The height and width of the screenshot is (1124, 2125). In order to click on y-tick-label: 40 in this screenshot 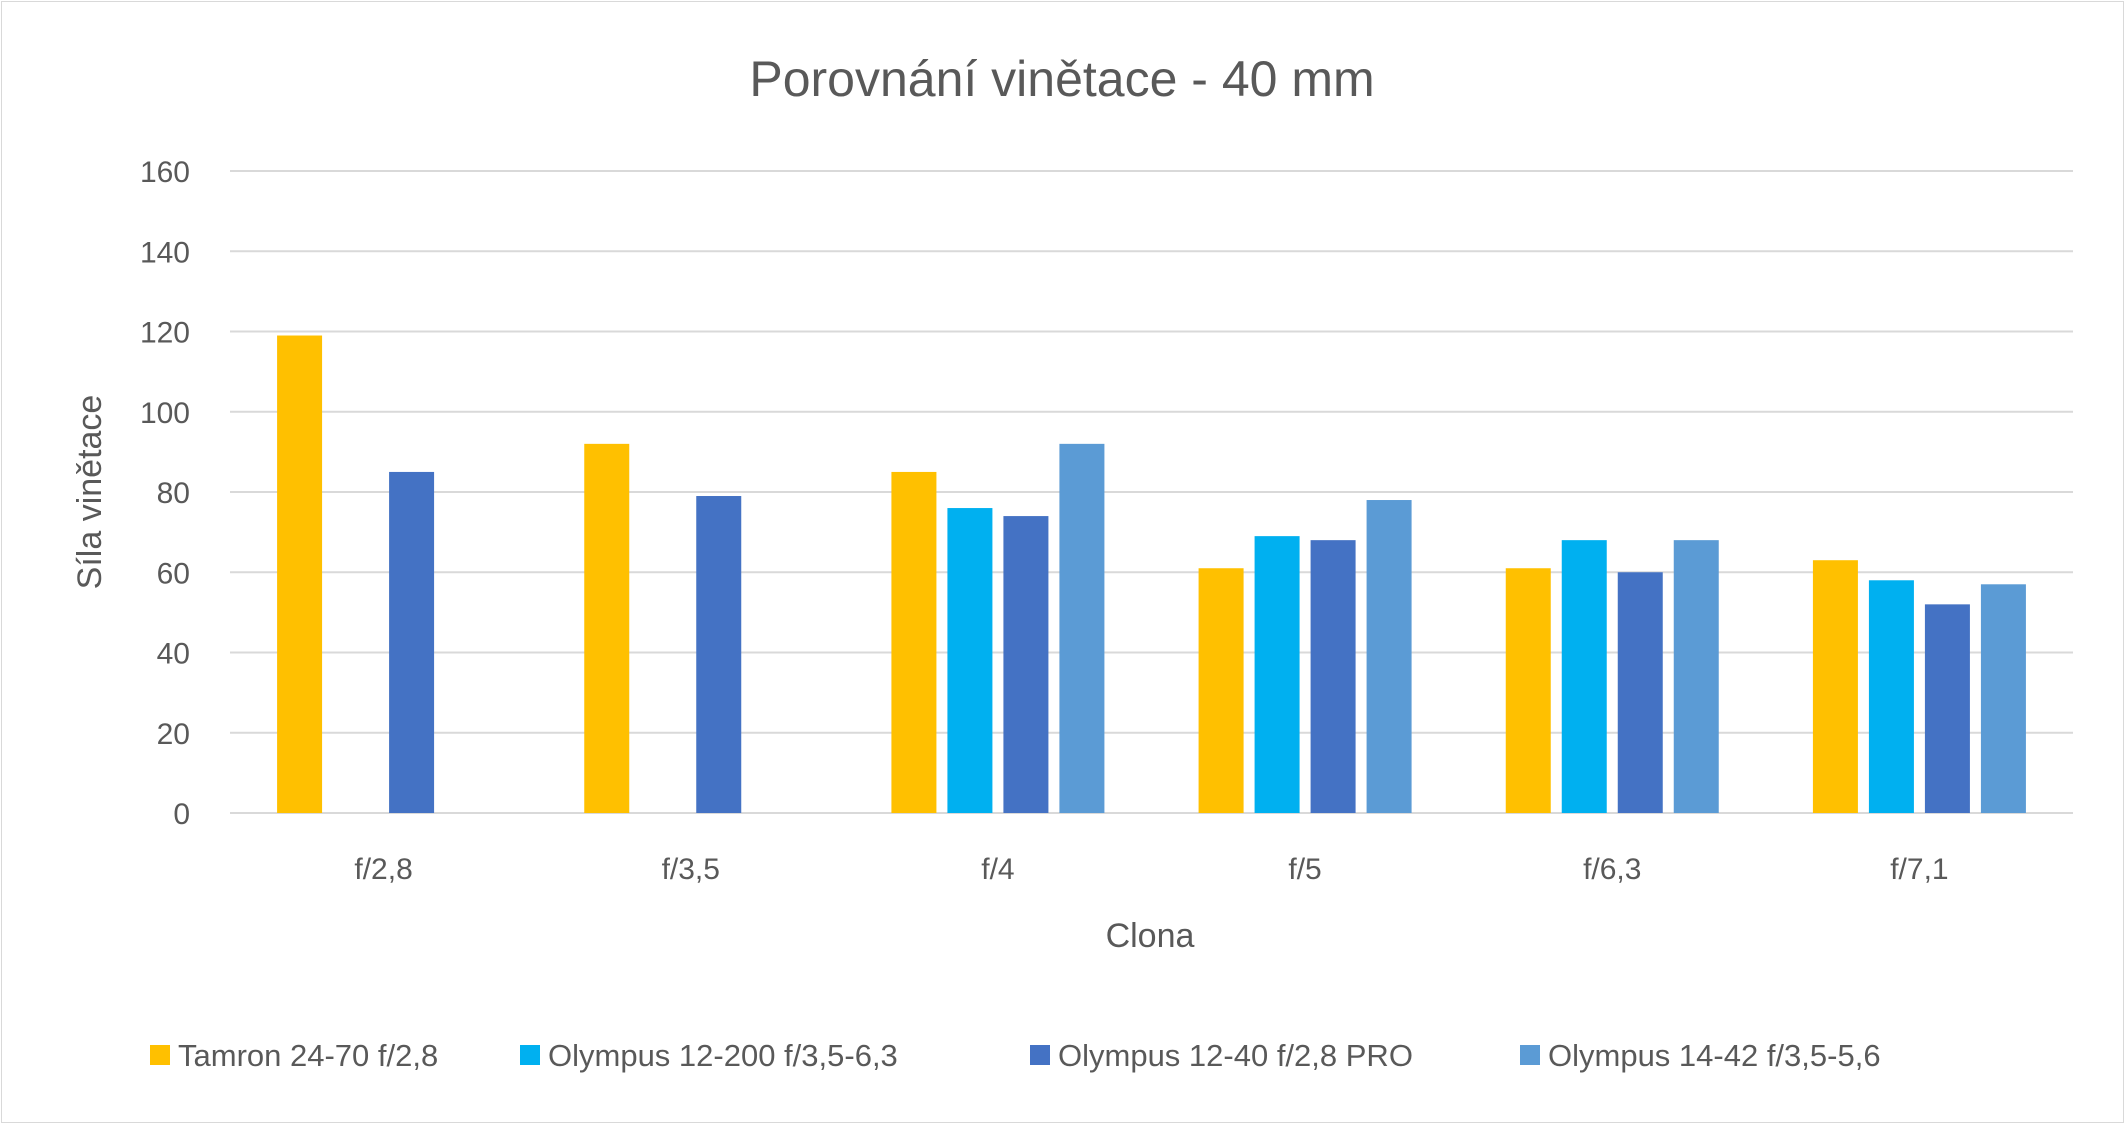, I will do `click(173, 654)`.